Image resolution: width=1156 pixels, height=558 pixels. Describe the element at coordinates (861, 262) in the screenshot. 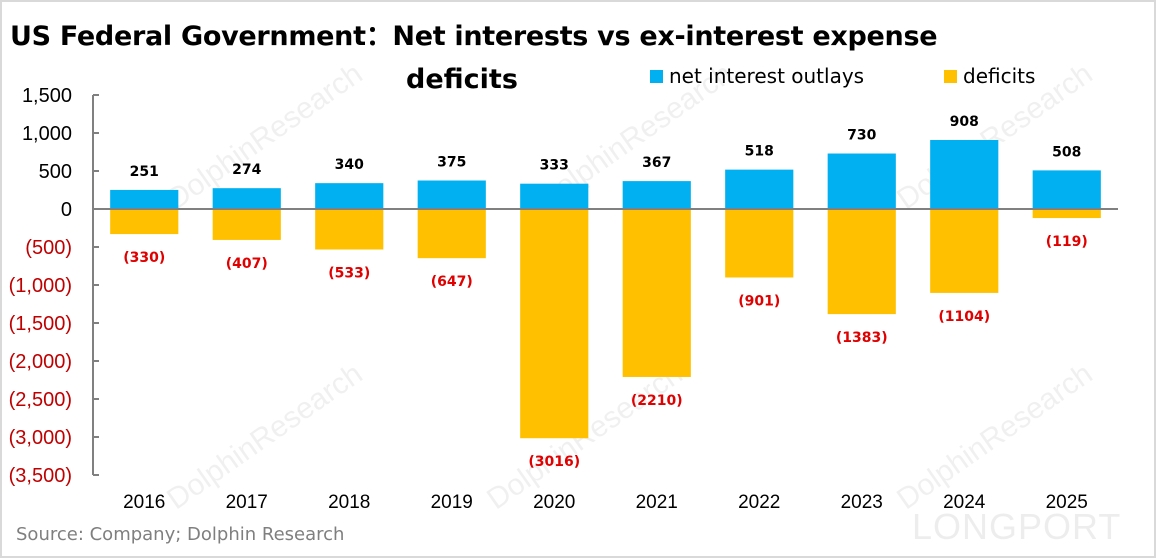

I see `bar-deficit-2023` at that location.